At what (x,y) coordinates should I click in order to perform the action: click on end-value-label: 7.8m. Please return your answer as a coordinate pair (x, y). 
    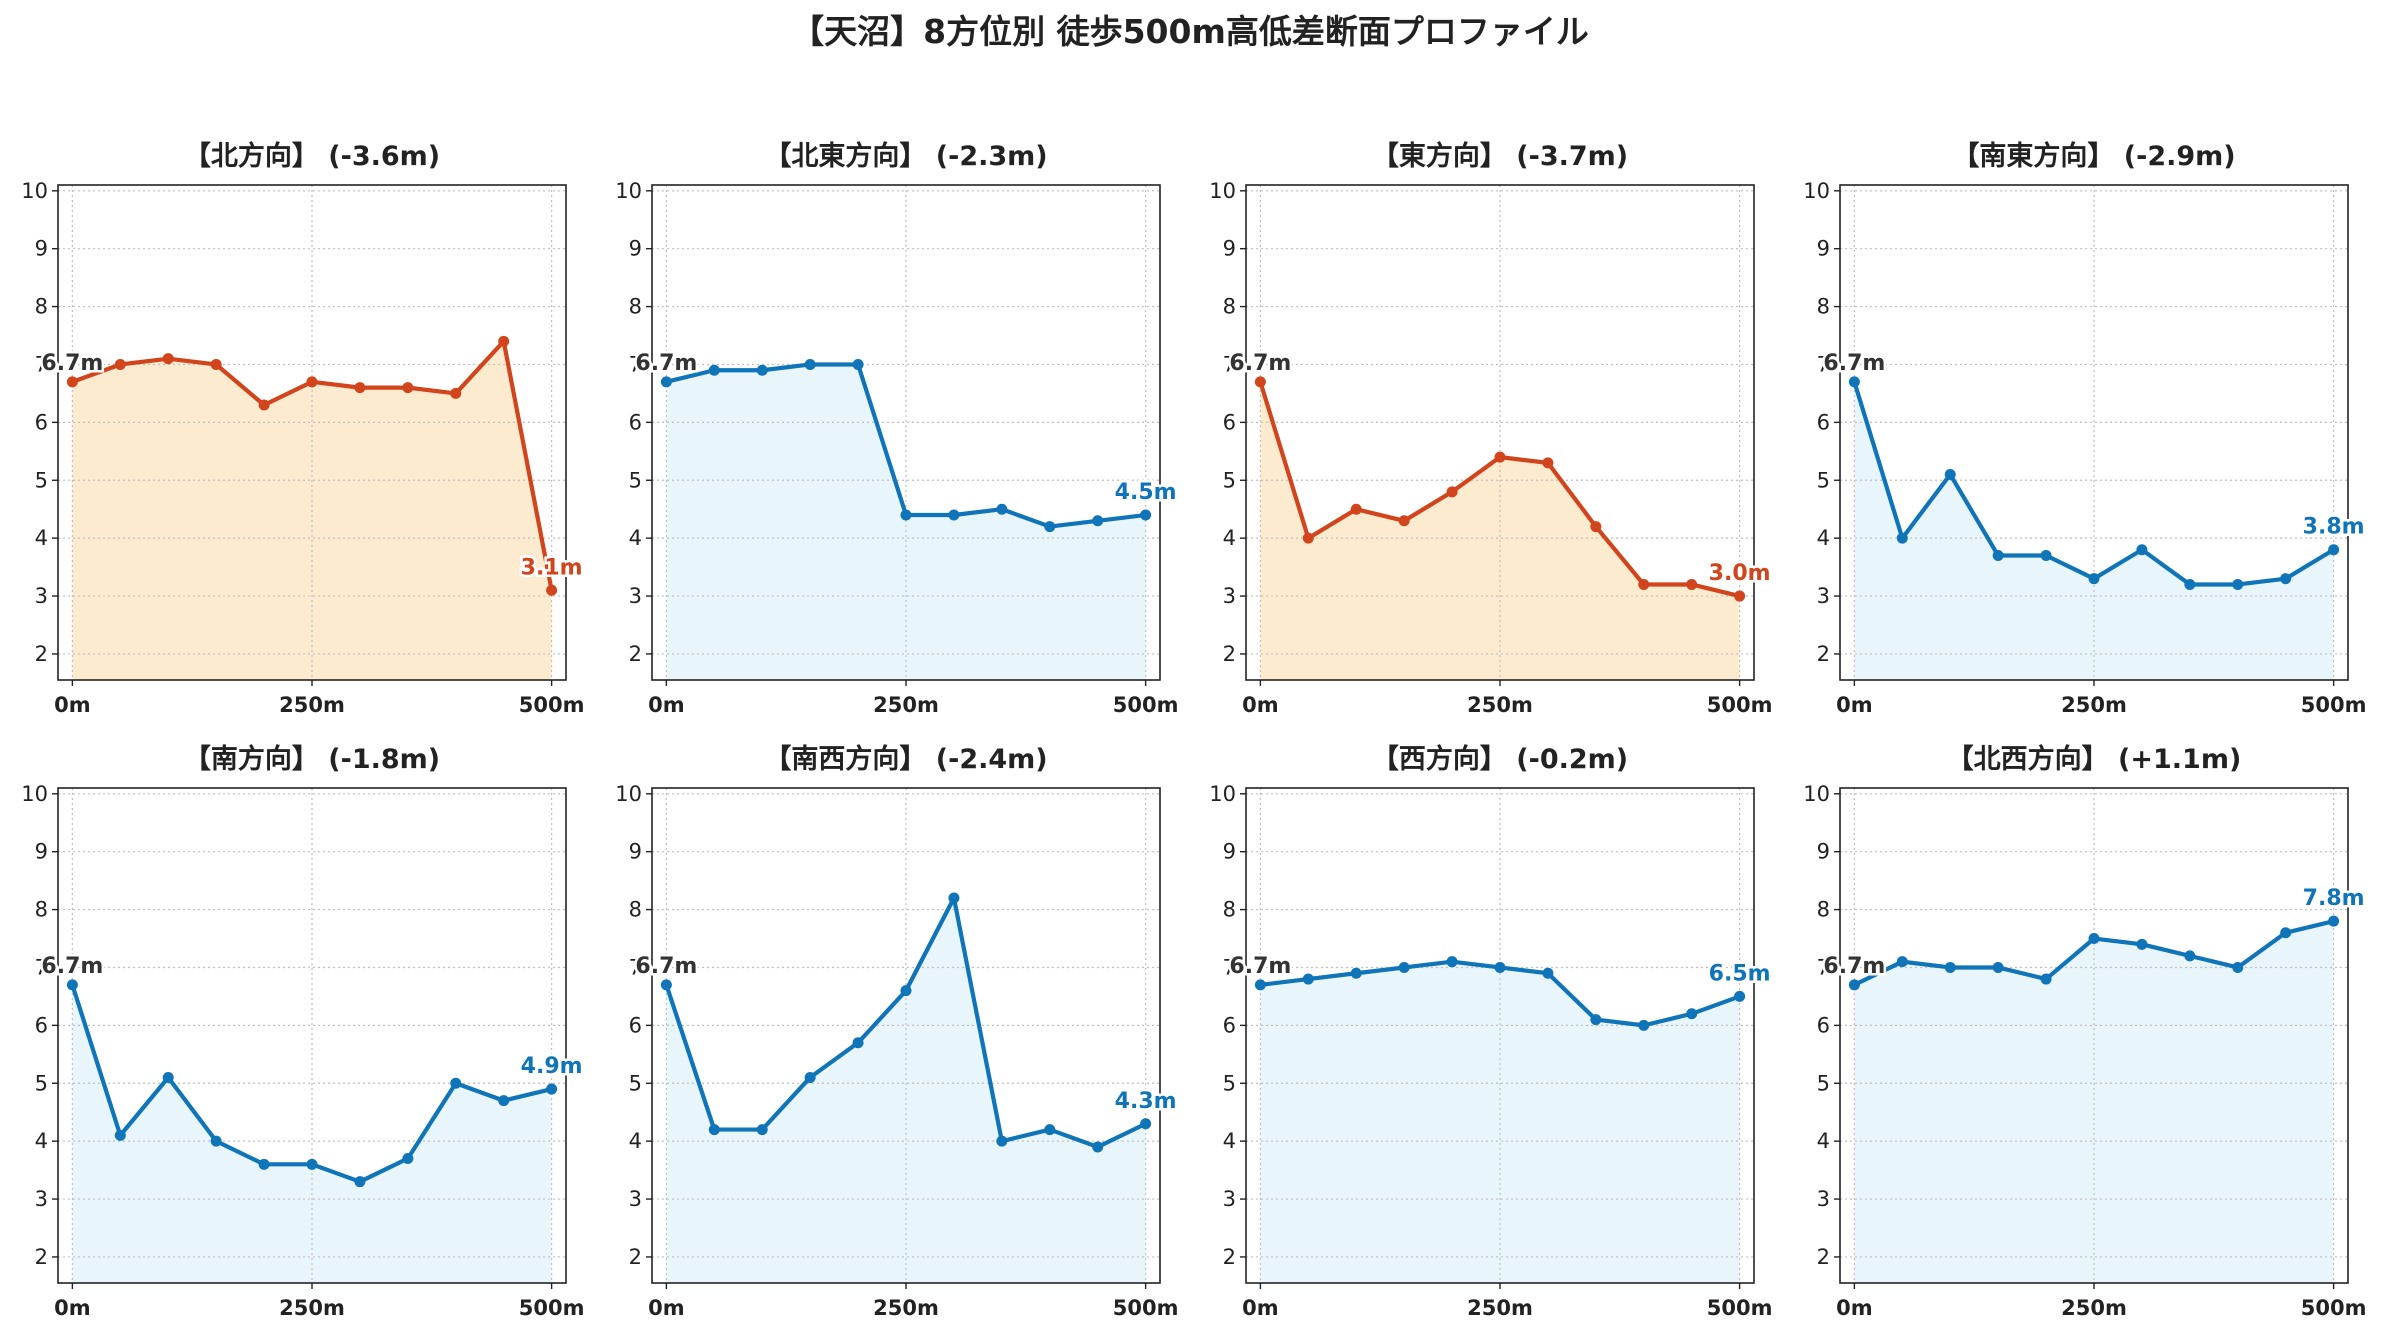
    Looking at the image, I should click on (2334, 898).